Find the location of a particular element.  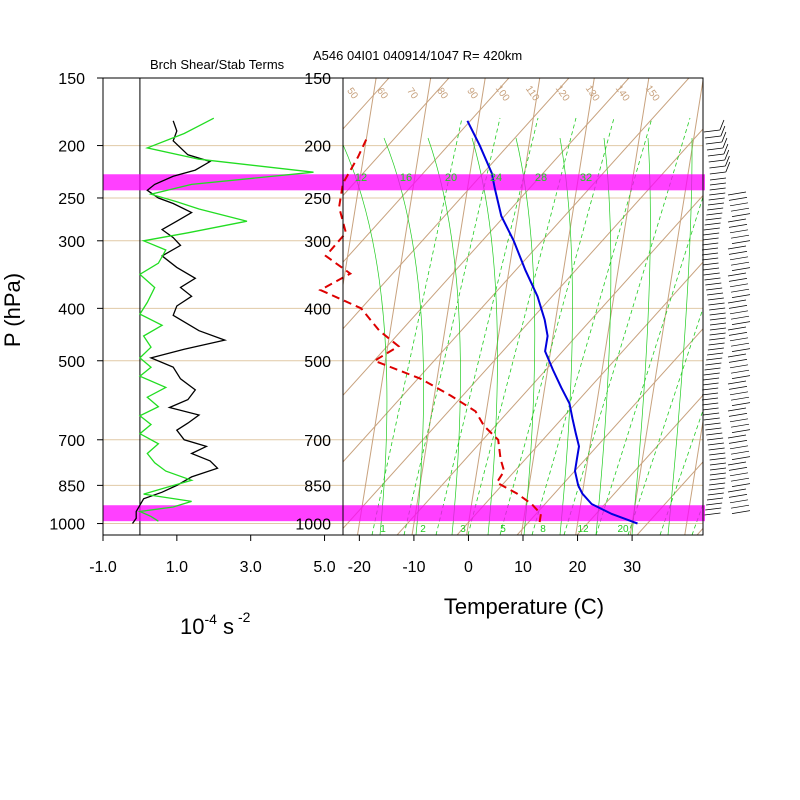

theta-label: 60 is located at coordinates (382, 94).